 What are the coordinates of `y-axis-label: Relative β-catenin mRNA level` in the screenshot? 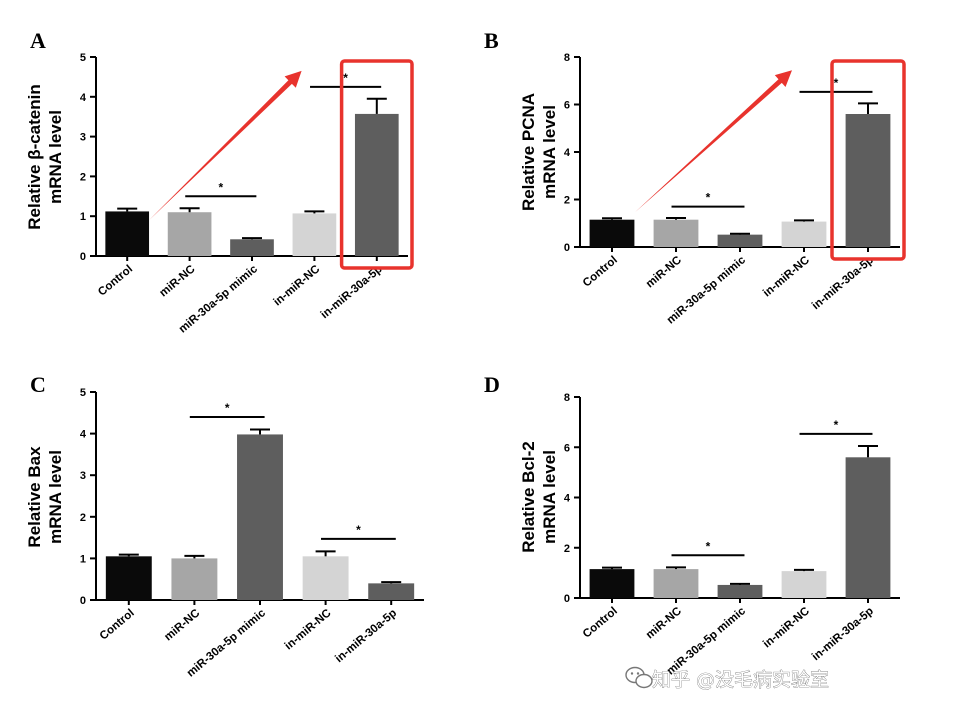 It's located at (45, 156).